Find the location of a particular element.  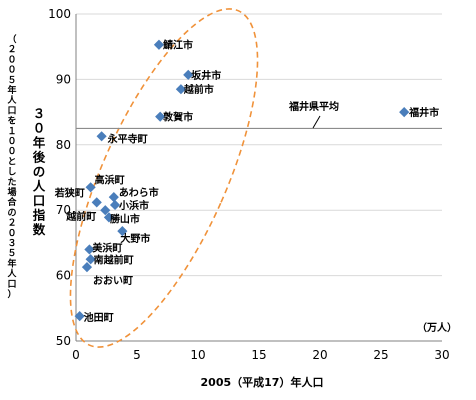

y-tick-label: 60 is located at coordinates (63, 276).